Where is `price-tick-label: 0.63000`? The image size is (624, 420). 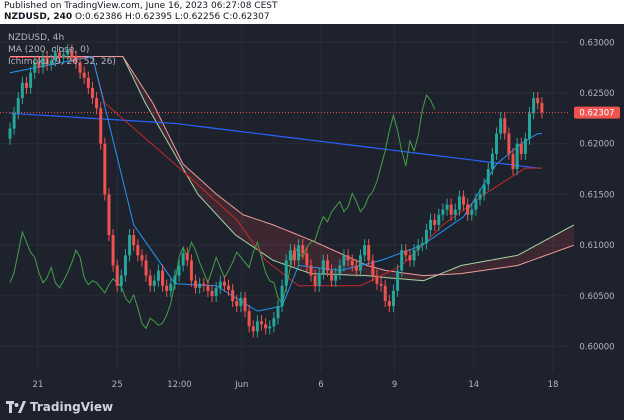 price-tick-label: 0.63000 is located at coordinates (596, 43).